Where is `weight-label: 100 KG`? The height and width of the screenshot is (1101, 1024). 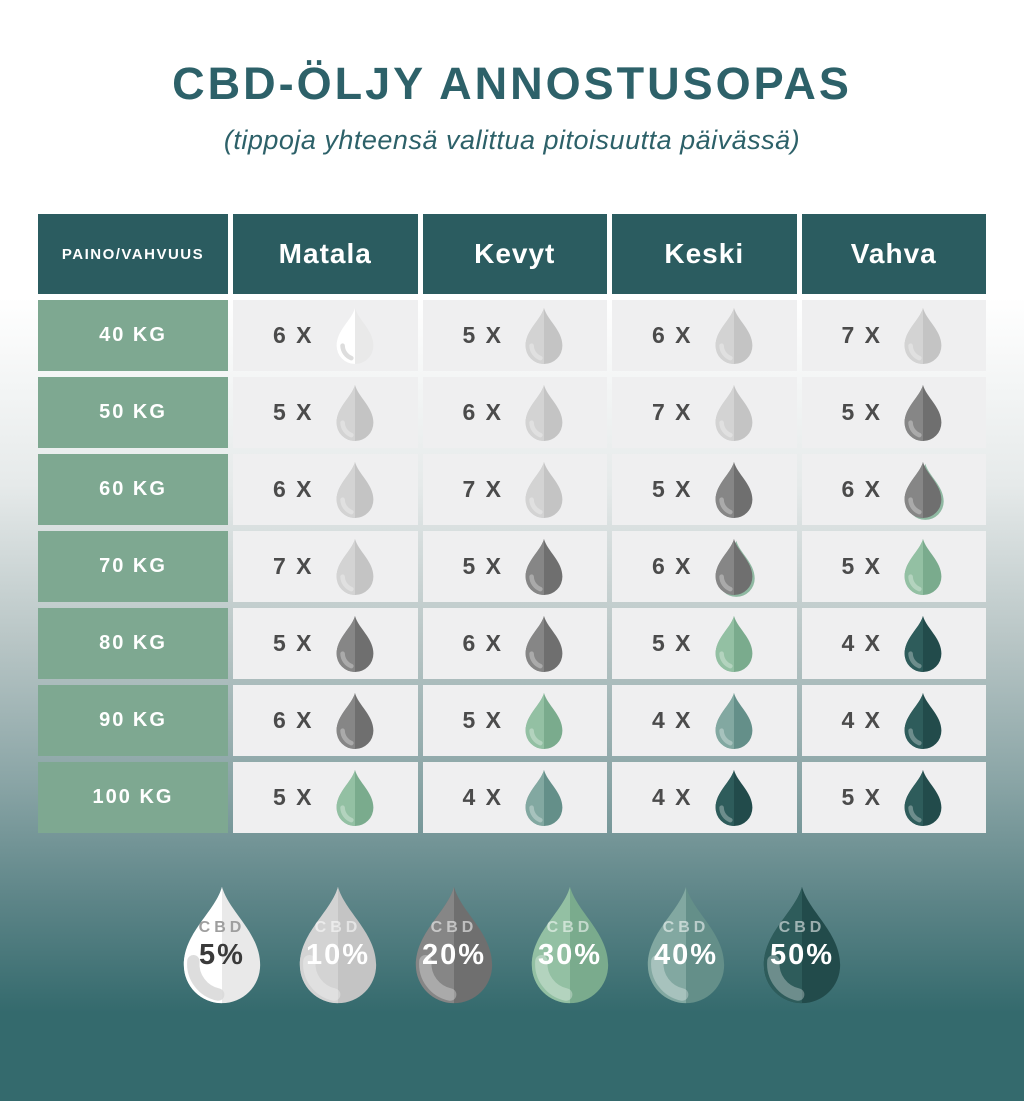 weight-label: 100 KG is located at coordinates (133, 797).